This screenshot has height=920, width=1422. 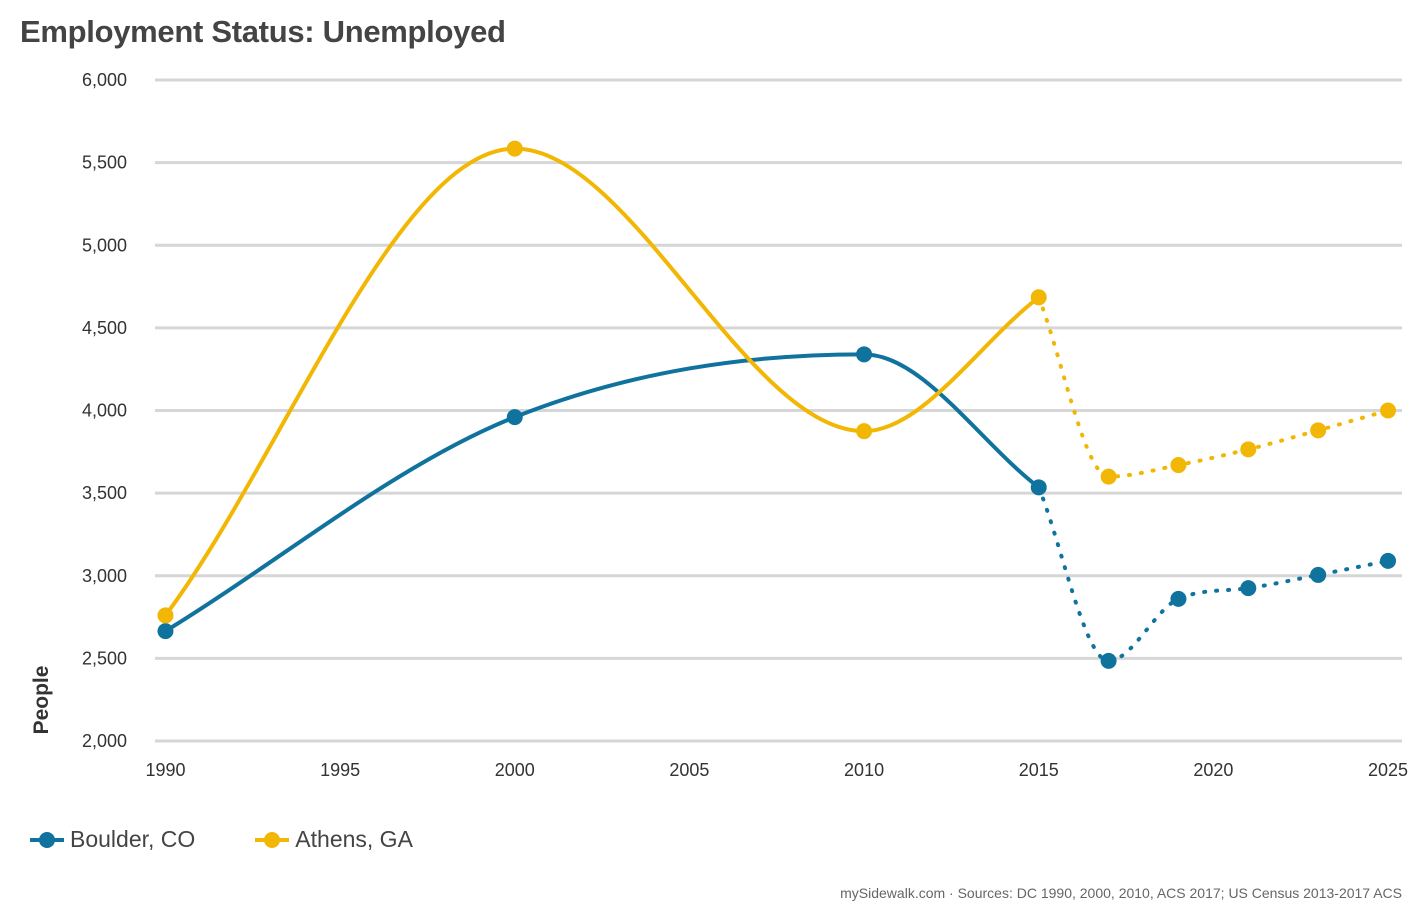 I want to click on legend-dot-athens, so click(x=272, y=839).